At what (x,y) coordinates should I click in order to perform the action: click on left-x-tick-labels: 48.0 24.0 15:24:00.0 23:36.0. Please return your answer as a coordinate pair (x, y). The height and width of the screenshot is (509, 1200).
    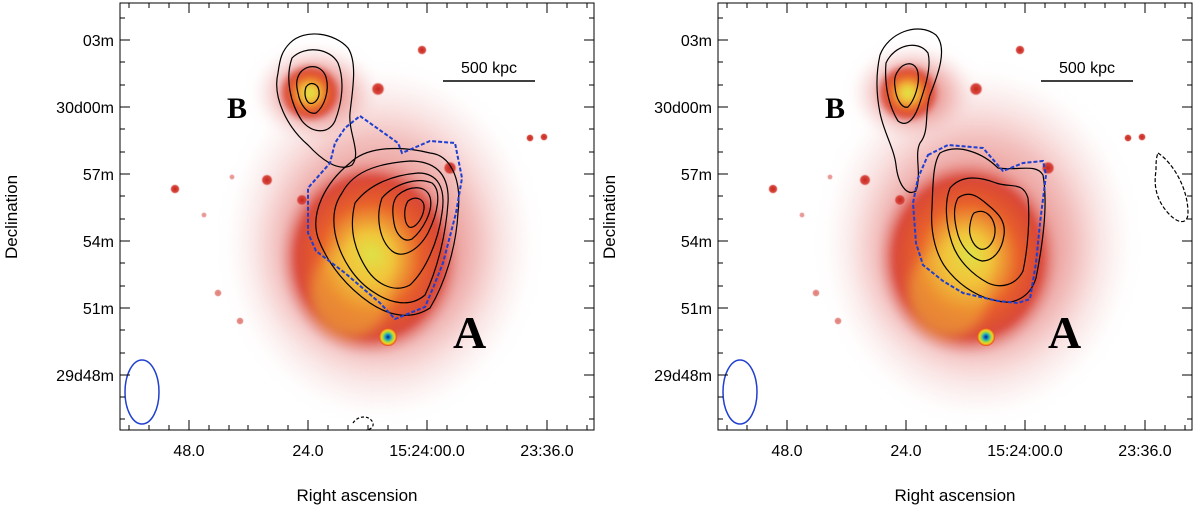
    Looking at the image, I should click on (373, 451).